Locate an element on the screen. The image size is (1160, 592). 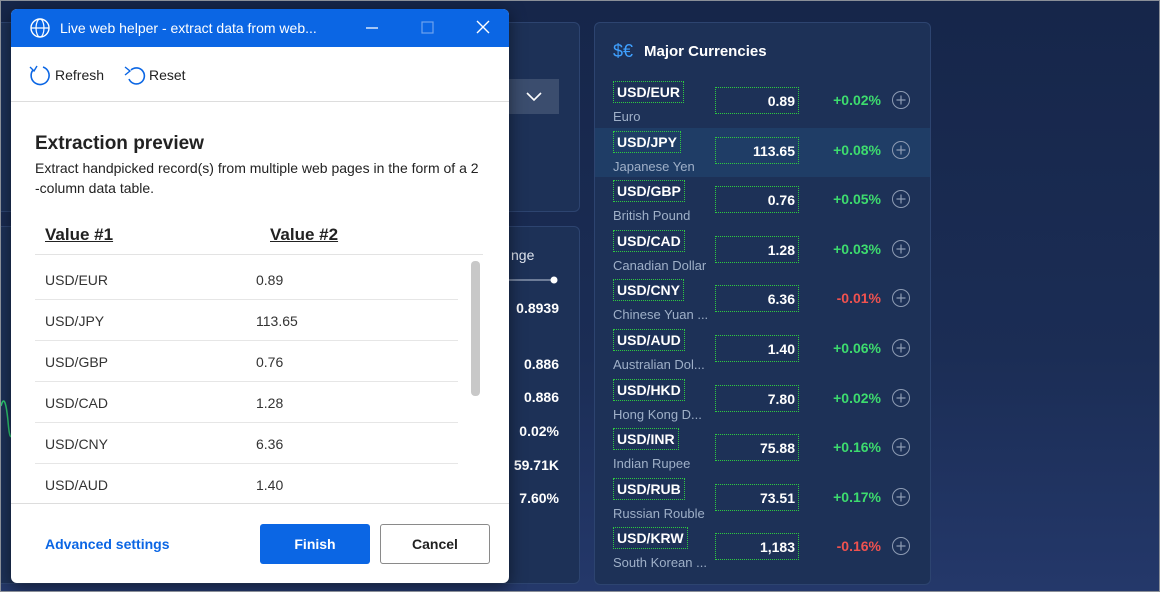
currency-code: USD/HKD is located at coordinates (649, 389).